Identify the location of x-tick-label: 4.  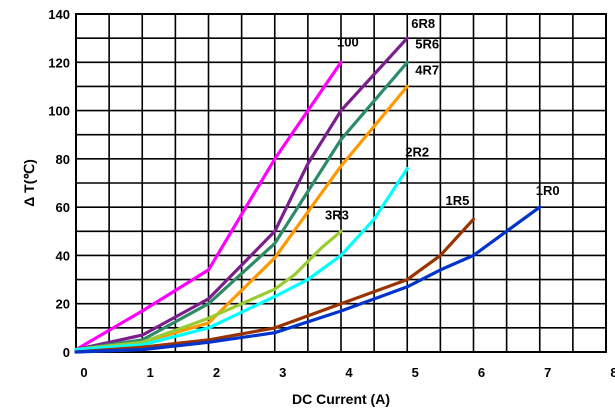
(349, 372).